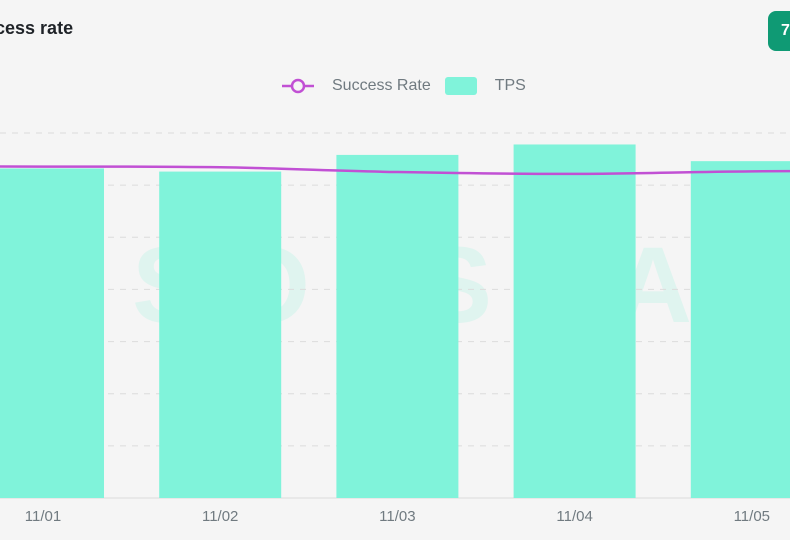  I want to click on legend-label-success-rate: Success Rate, so click(381, 85).